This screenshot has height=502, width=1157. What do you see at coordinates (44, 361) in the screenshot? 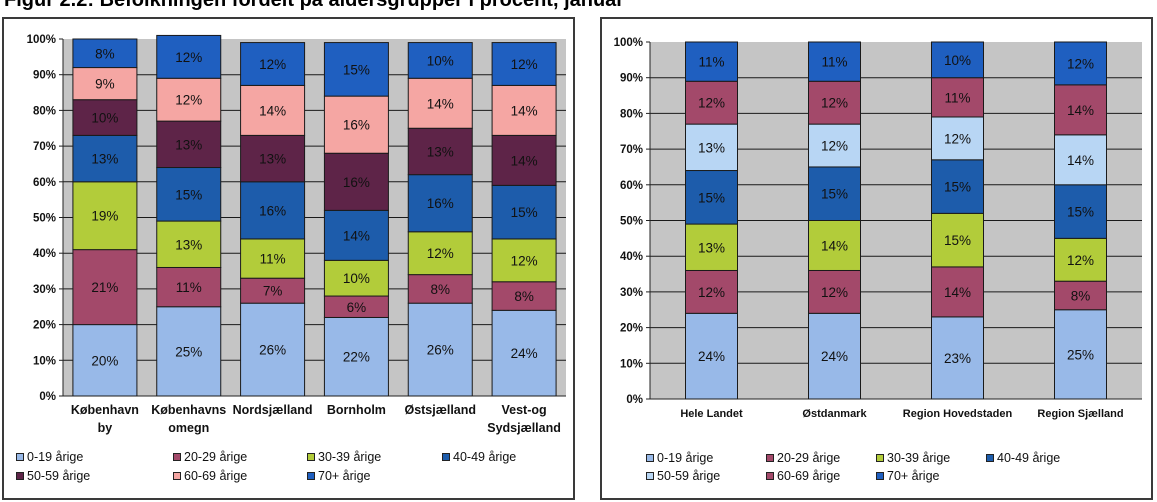
I see `y-tick-label: 10%` at bounding box center [44, 361].